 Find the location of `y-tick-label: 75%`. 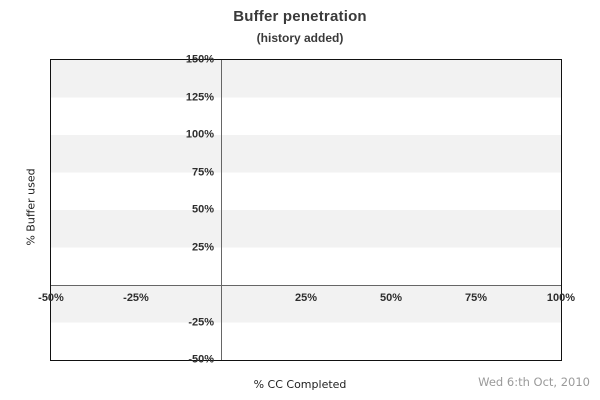

y-tick-label: 75% is located at coordinates (203, 172).